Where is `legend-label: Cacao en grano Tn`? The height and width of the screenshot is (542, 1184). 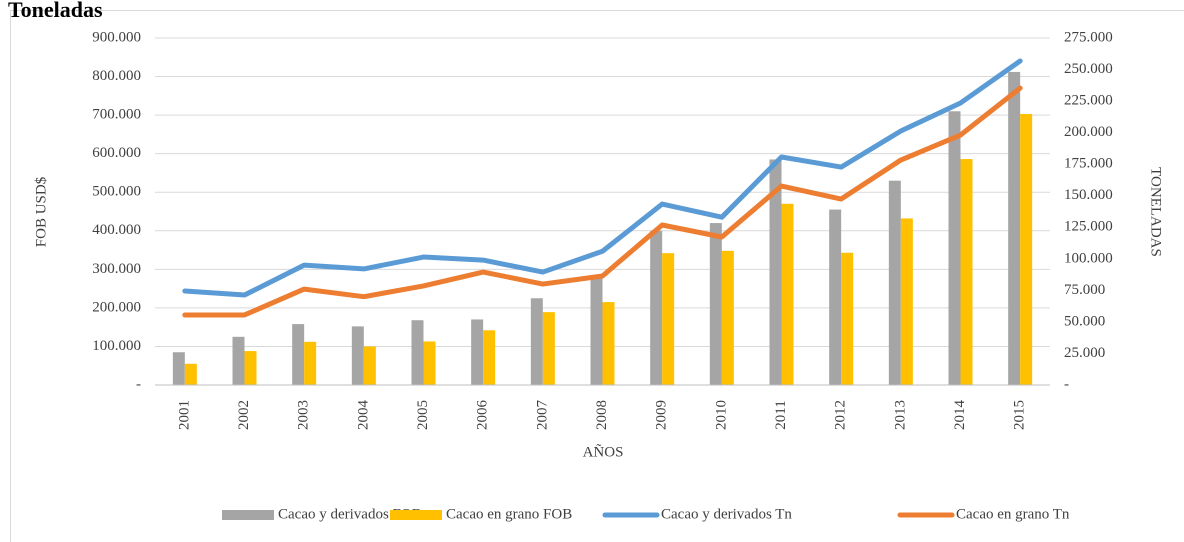 legend-label: Cacao en grano Tn is located at coordinates (1013, 514).